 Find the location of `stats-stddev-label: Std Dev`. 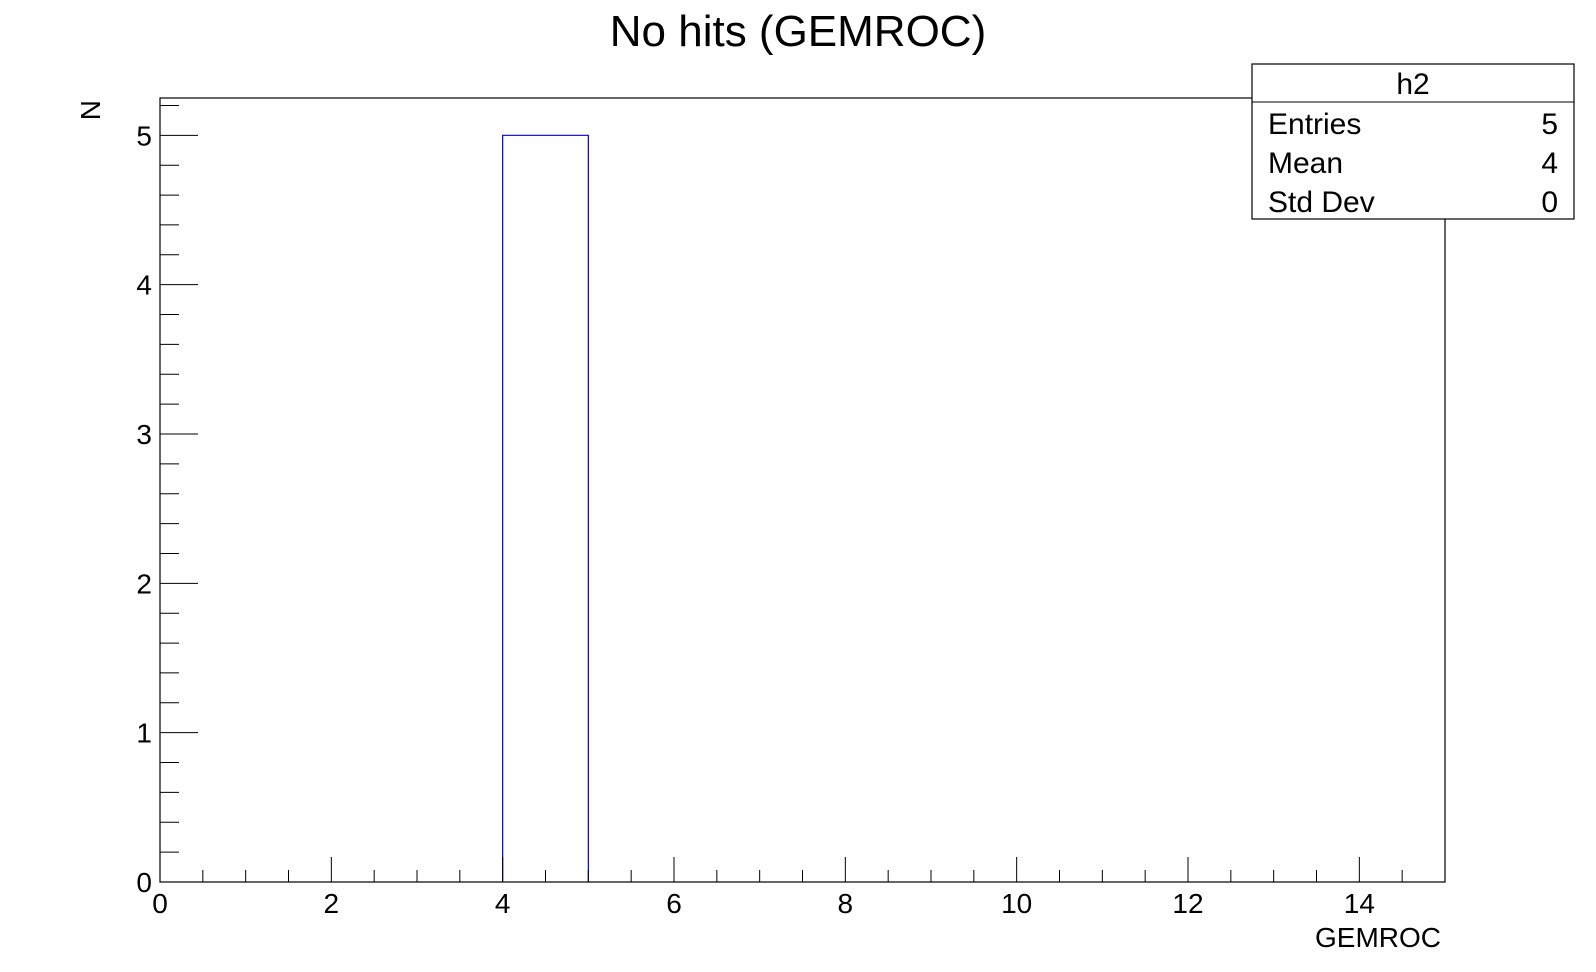

stats-stddev-label: Std Dev is located at coordinates (1321, 202).